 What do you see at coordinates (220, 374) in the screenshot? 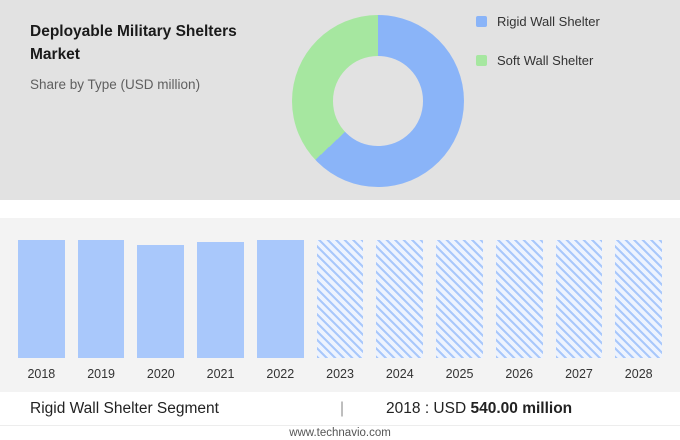
I see `x-axis-label: 2021` at bounding box center [220, 374].